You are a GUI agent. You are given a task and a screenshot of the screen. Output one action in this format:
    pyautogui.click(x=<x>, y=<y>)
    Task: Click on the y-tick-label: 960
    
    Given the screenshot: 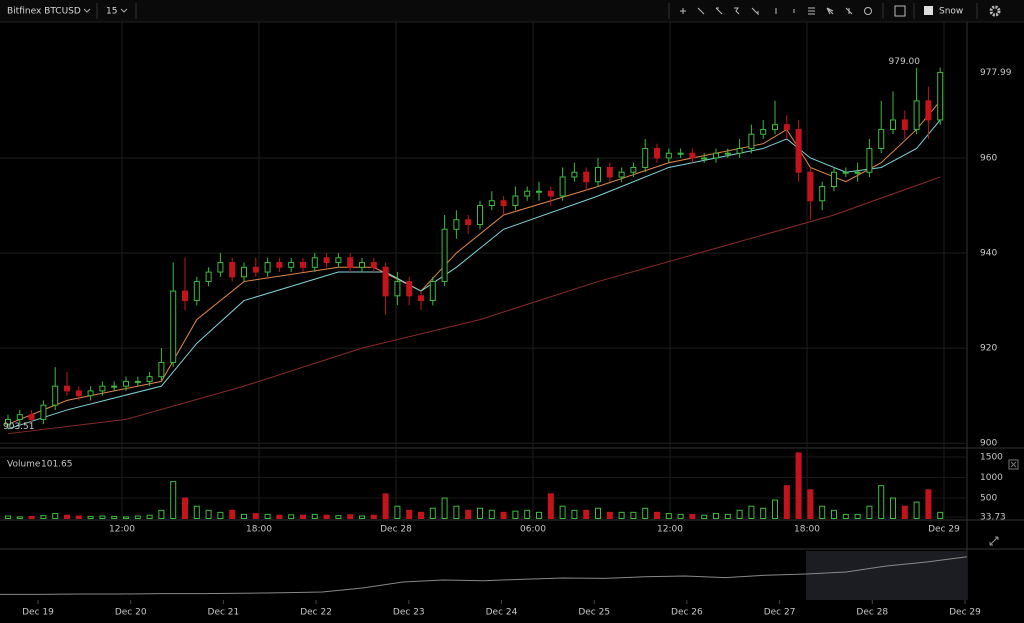 What is the action you would take?
    pyautogui.click(x=988, y=158)
    